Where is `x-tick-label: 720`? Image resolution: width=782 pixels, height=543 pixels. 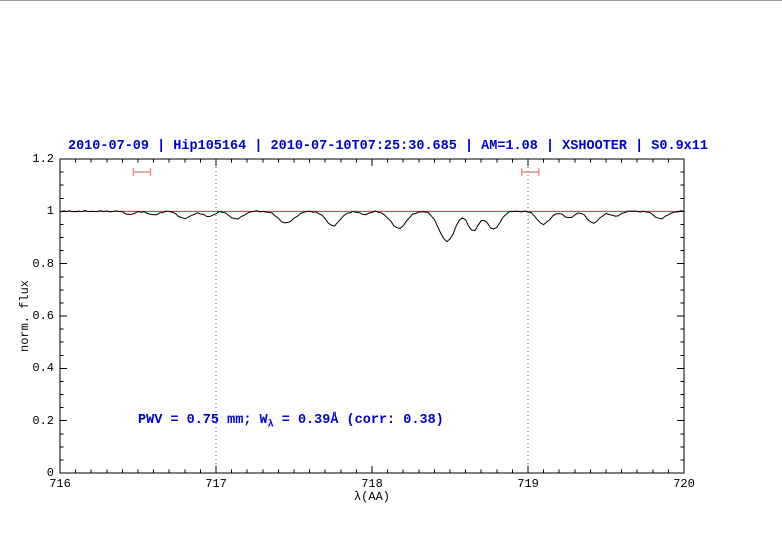 x-tick-label: 720 is located at coordinates (684, 484).